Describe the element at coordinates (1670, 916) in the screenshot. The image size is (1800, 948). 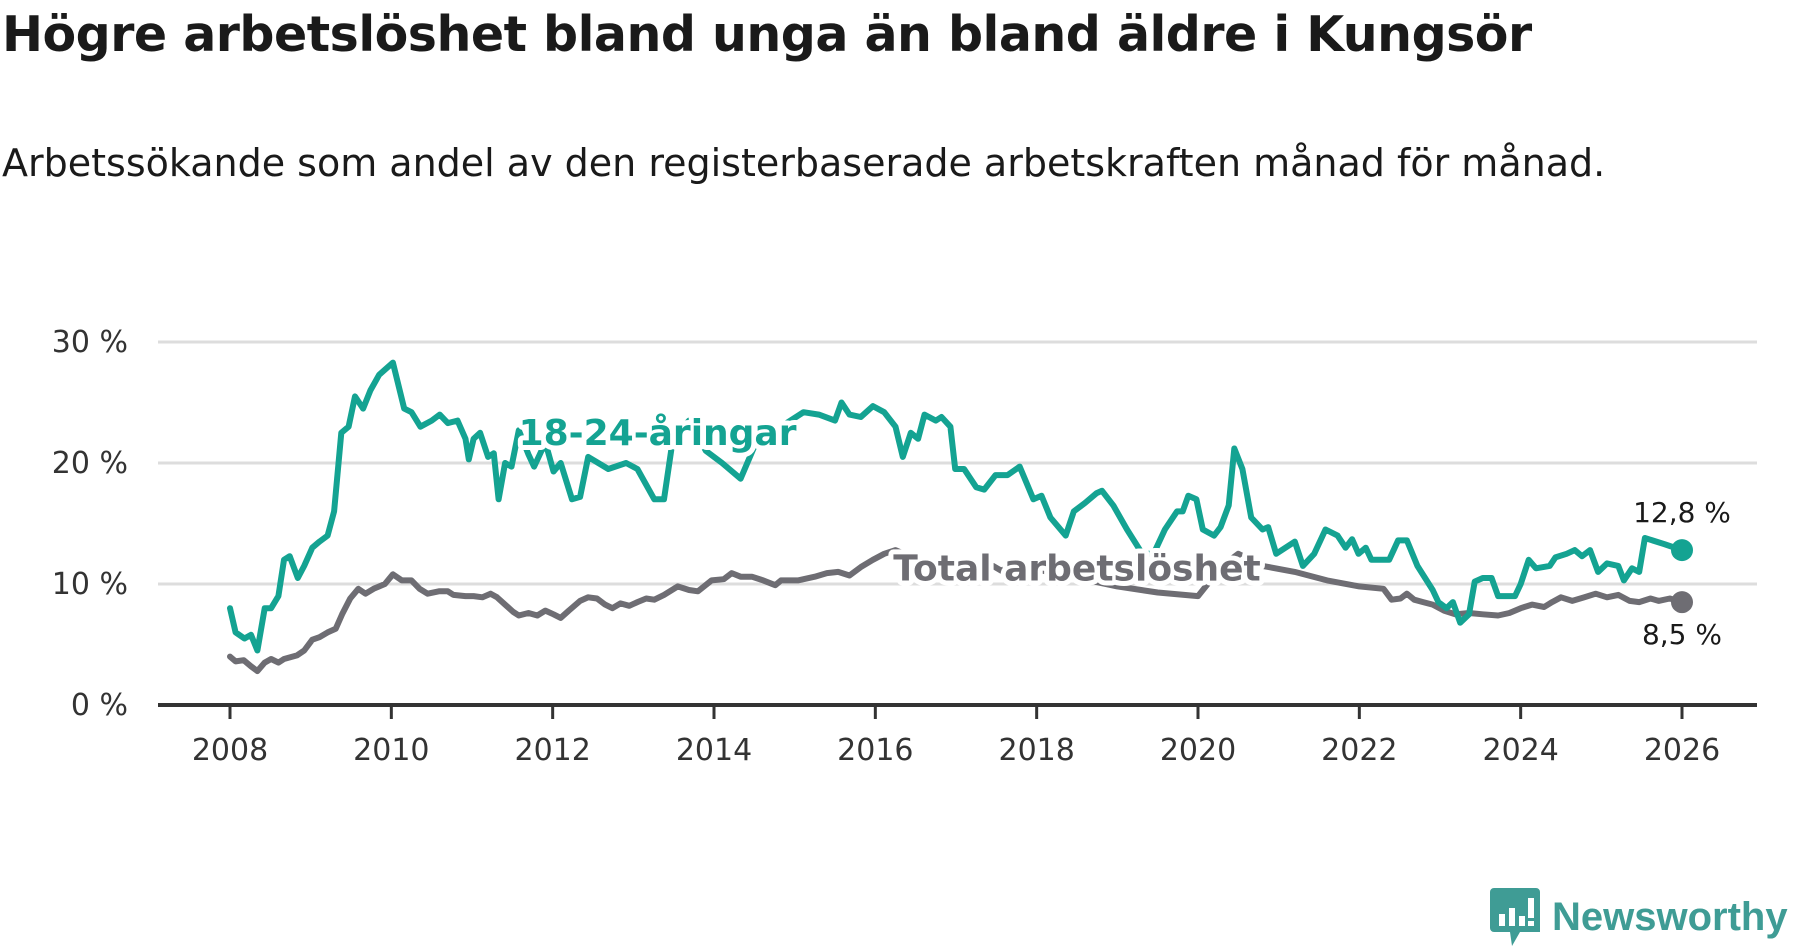
I see `logo-text: Newsworthy` at that location.